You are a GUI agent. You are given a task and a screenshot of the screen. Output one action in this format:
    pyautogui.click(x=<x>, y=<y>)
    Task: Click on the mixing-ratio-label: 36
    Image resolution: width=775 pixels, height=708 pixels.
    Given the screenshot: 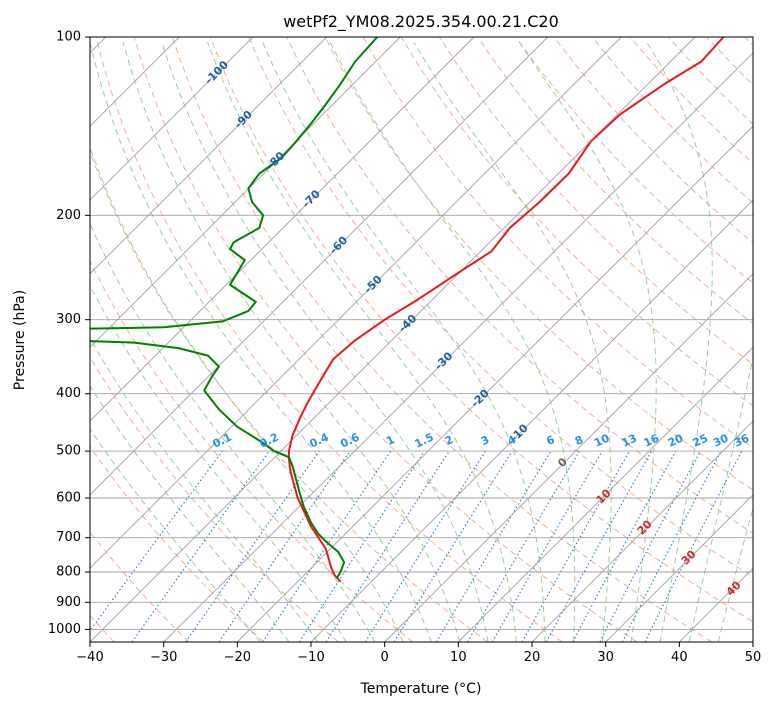 What is the action you would take?
    pyautogui.click(x=742, y=440)
    